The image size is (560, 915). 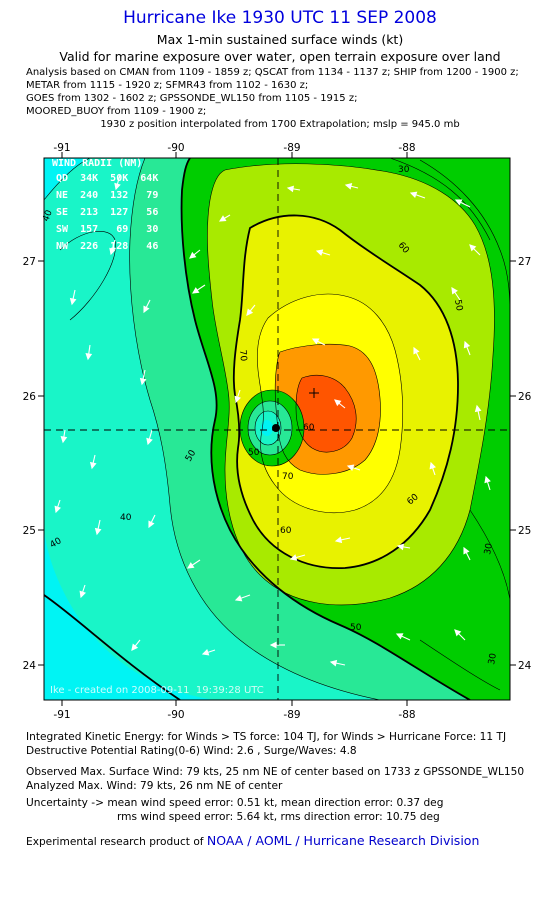 I want to click on eye-center, so click(x=267, y=428).